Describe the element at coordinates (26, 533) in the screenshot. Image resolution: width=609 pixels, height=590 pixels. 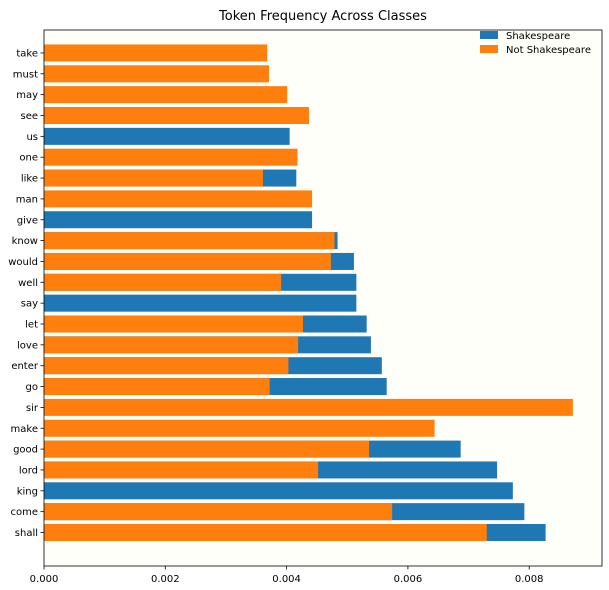
I see `y-tick-label-shall: shall` at that location.